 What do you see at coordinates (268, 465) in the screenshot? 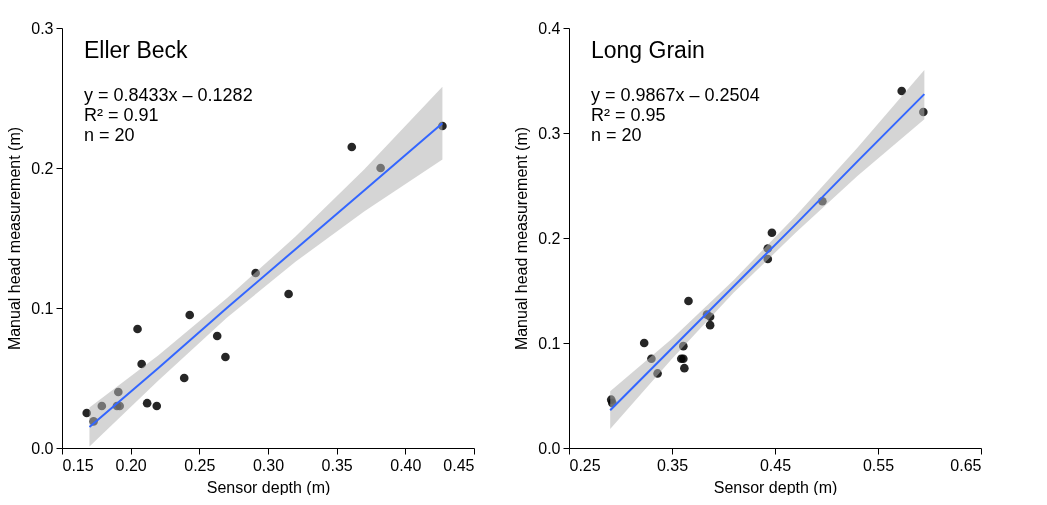
I see `x-tick-label: 0.30` at bounding box center [268, 465].